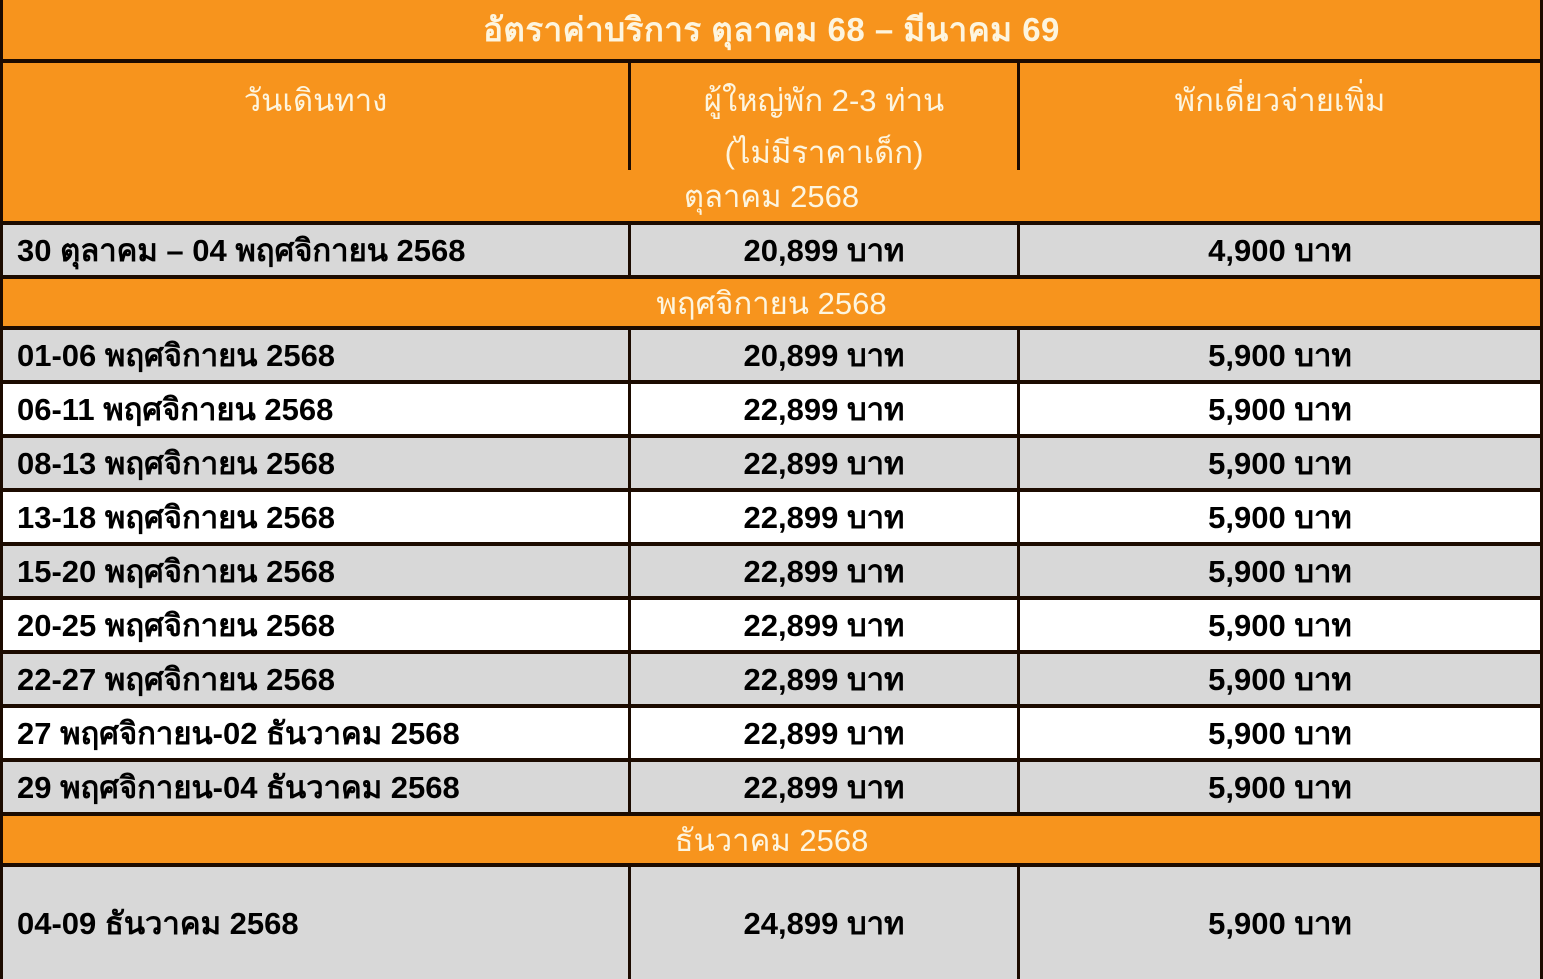 This screenshot has width=1543, height=979. Describe the element at coordinates (238, 733) in the screenshot. I see `travel-date-cell: 27 พฤศจิกายน-02 ธันวาคม 2568` at that location.